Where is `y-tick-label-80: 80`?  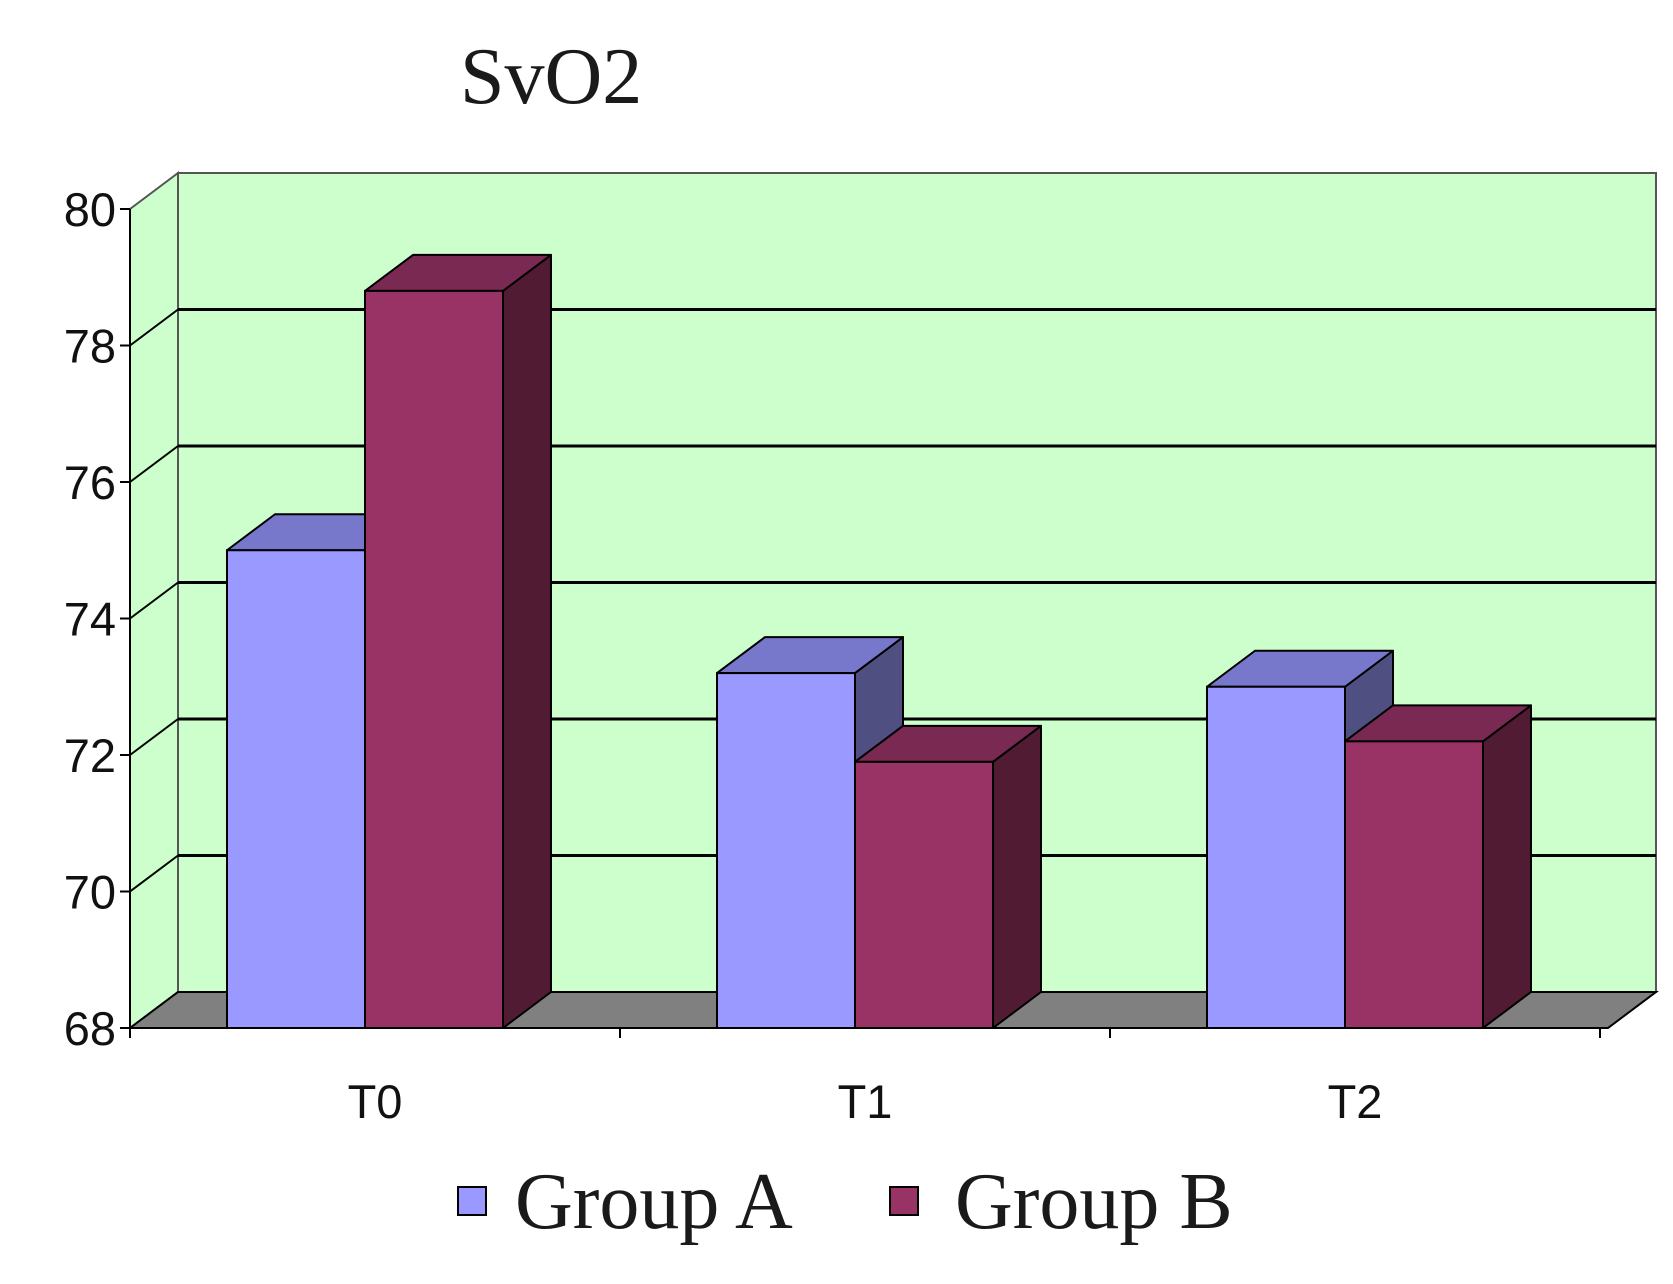
y-tick-label-80: 80 is located at coordinates (90, 209).